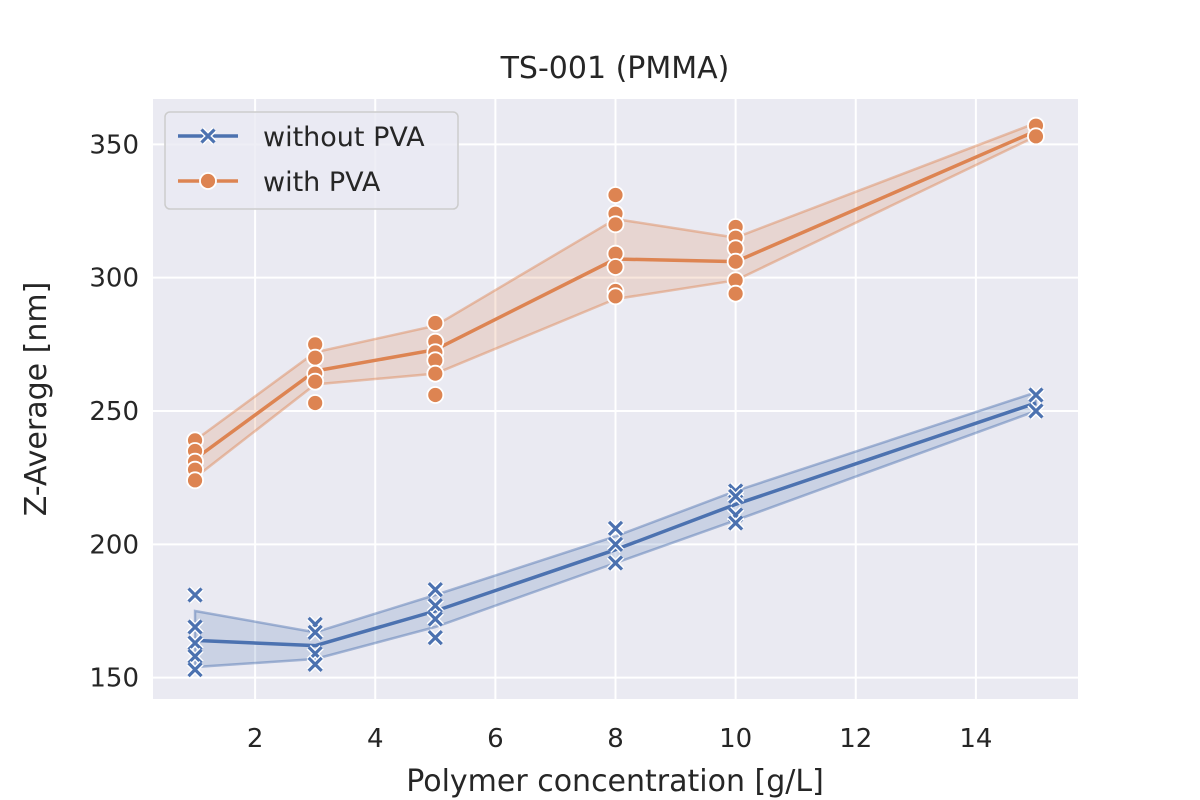 This screenshot has height=800, width=1200. I want to click on legend-entry-without-pva: without PVA, so click(301, 137).